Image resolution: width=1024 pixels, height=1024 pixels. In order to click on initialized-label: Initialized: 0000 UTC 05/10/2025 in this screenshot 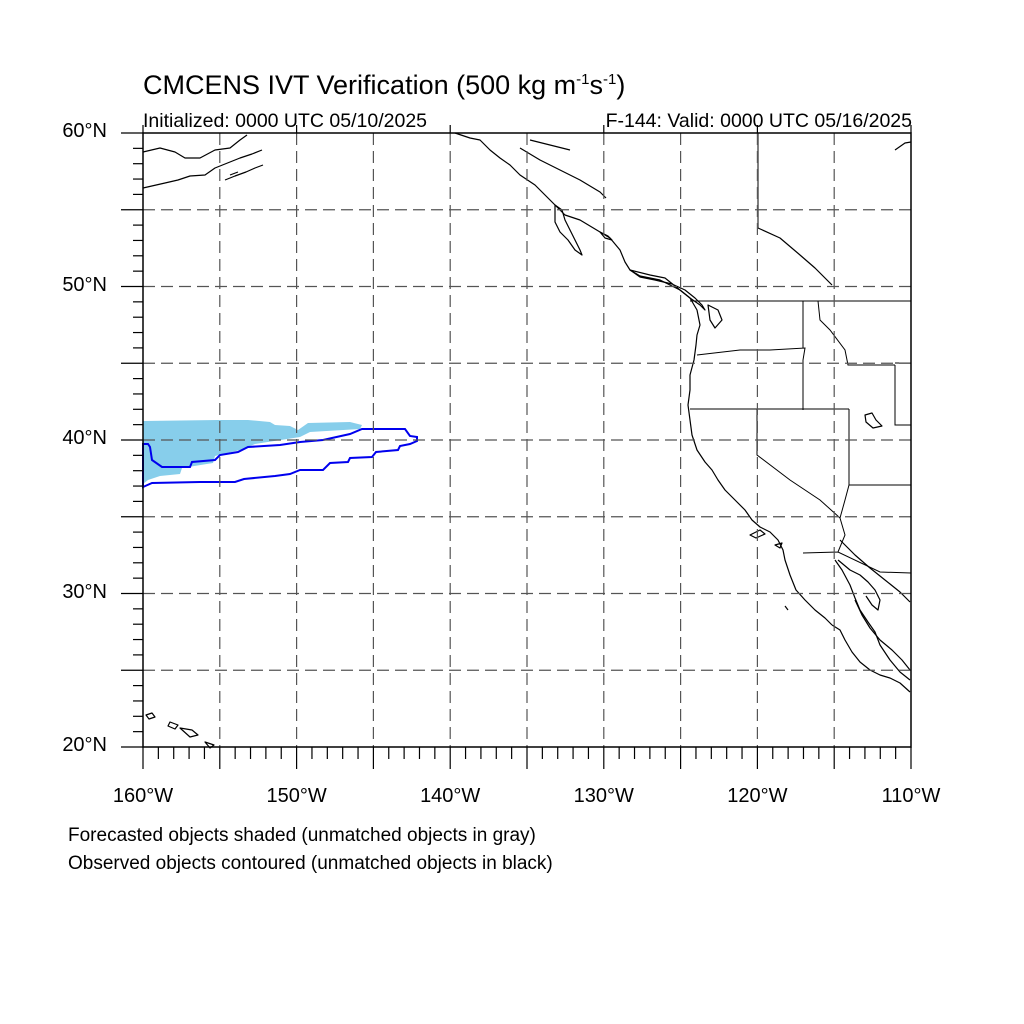, I will do `click(285, 121)`.